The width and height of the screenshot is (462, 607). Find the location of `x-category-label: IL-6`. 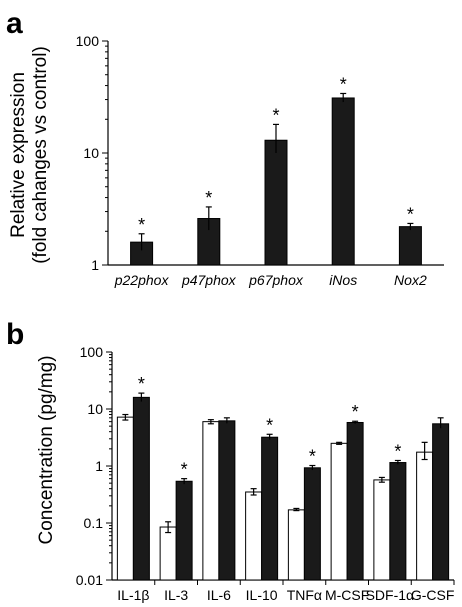

x-category-label: IL-6 is located at coordinates (219, 595).